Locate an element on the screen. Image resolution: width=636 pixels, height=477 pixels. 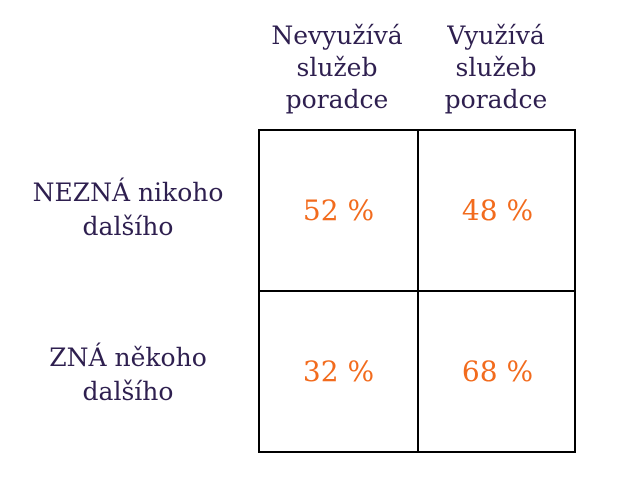
table-cell: 68 % is located at coordinates (497, 371).